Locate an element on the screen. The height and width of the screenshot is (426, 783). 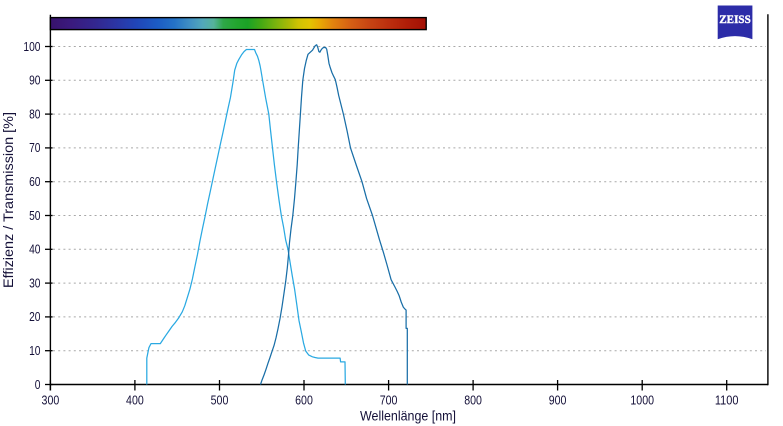
svg-text: 50 is located at coordinates (34, 216).